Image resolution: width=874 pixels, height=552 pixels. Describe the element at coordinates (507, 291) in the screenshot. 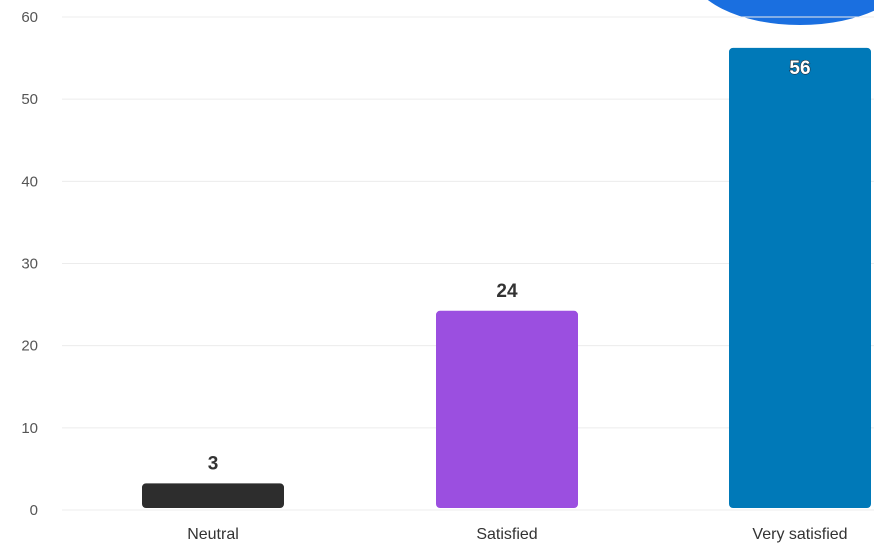

I see `data-label: 24` at that location.